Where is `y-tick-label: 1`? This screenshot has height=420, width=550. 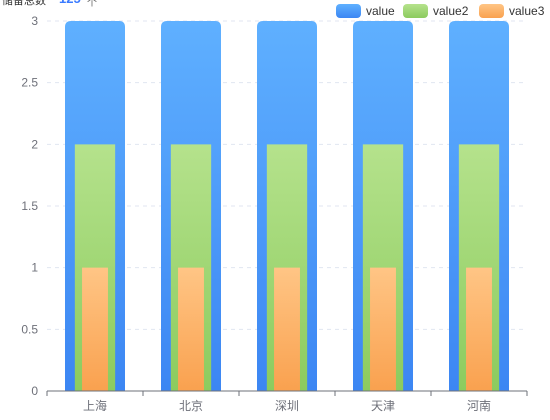 y-tick-label: 1 is located at coordinates (34, 268).